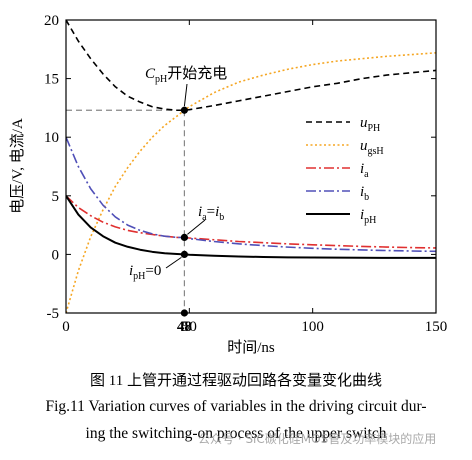 The width and height of the screenshot is (472, 460). Describe the element at coordinates (51, 21) in the screenshot. I see `y-tick-label: 20` at that location.